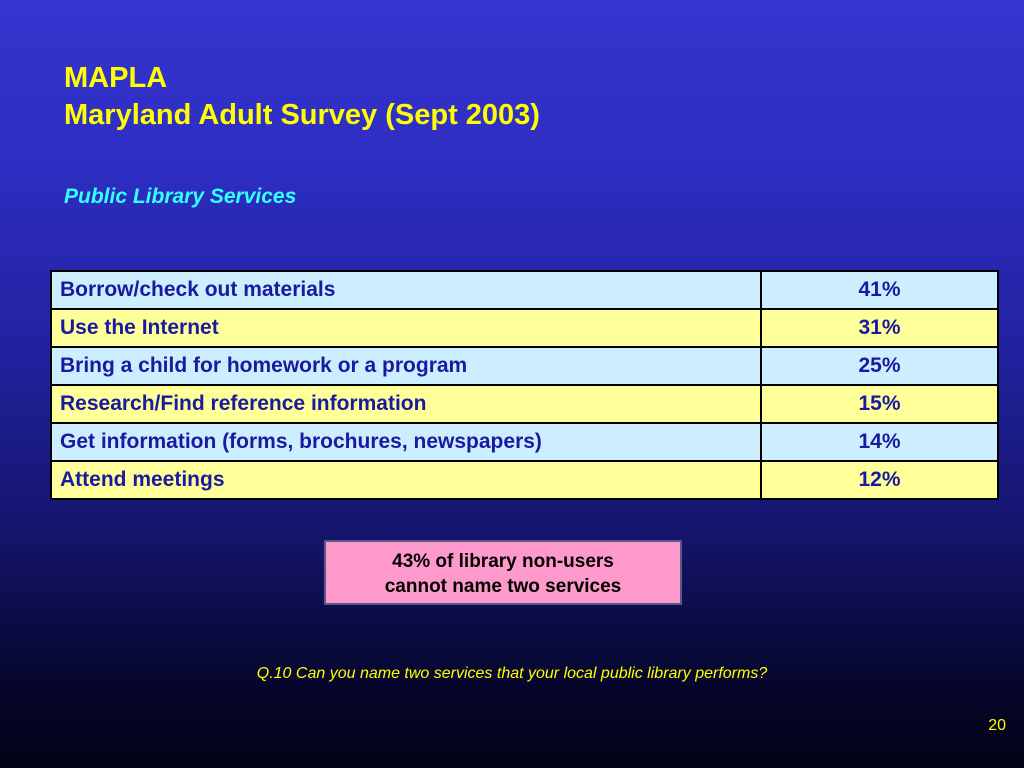 This screenshot has width=1024, height=768. Describe the element at coordinates (503, 561) in the screenshot. I see `callout-line-1: 43% of library non-users` at that location.